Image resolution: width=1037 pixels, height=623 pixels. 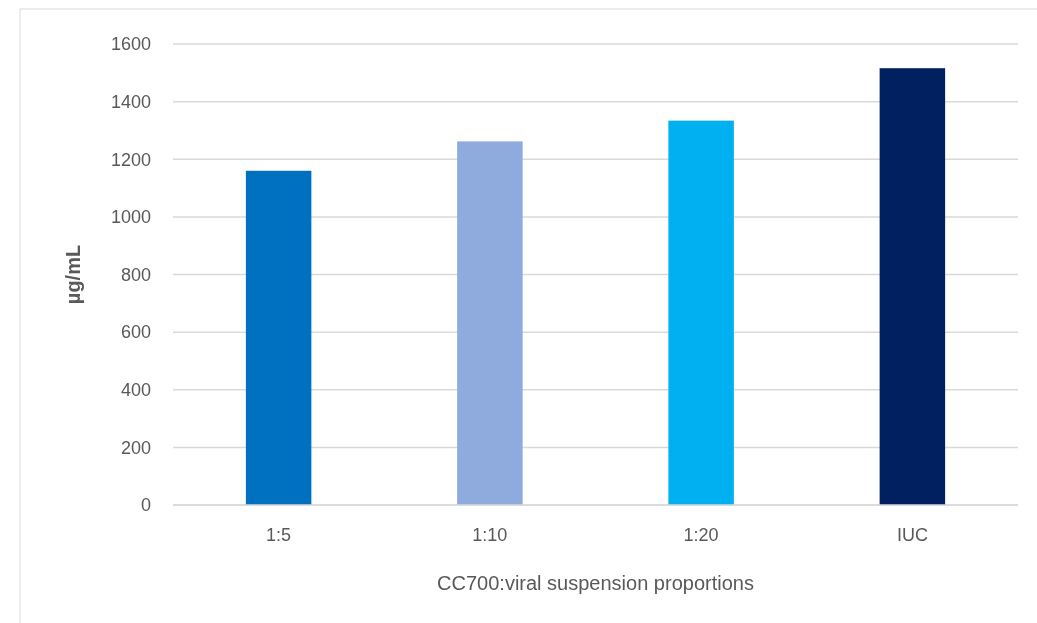 What do you see at coordinates (130, 159) in the screenshot?
I see `y-tick-label: 1200` at bounding box center [130, 159].